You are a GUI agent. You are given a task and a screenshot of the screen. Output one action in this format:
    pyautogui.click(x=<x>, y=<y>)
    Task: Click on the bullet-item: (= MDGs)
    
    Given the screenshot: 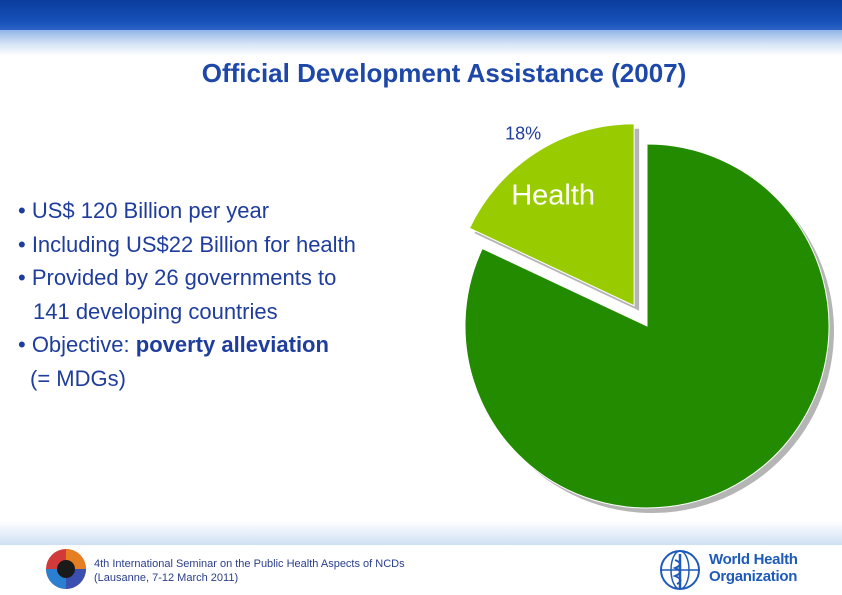 What is the action you would take?
    pyautogui.click(x=78, y=378)
    